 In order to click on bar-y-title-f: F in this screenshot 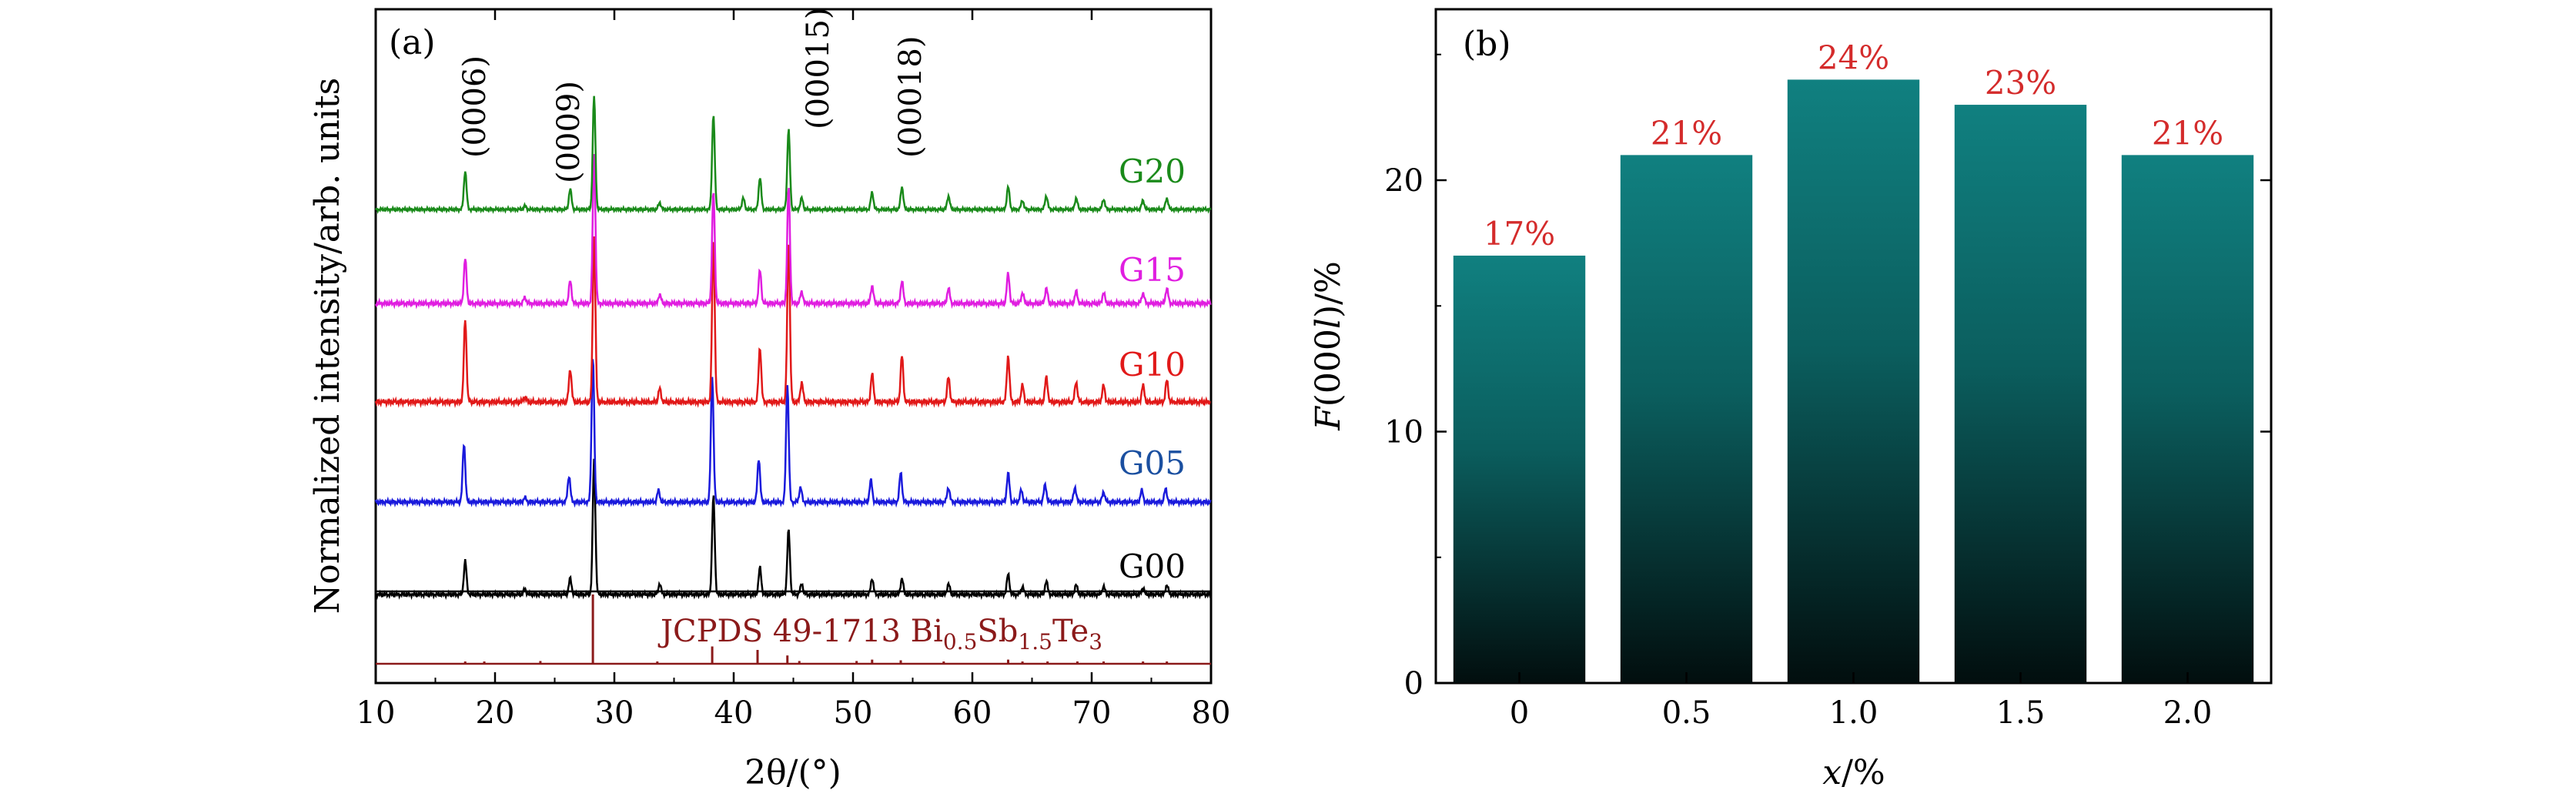, I will do `click(1329, 418)`.